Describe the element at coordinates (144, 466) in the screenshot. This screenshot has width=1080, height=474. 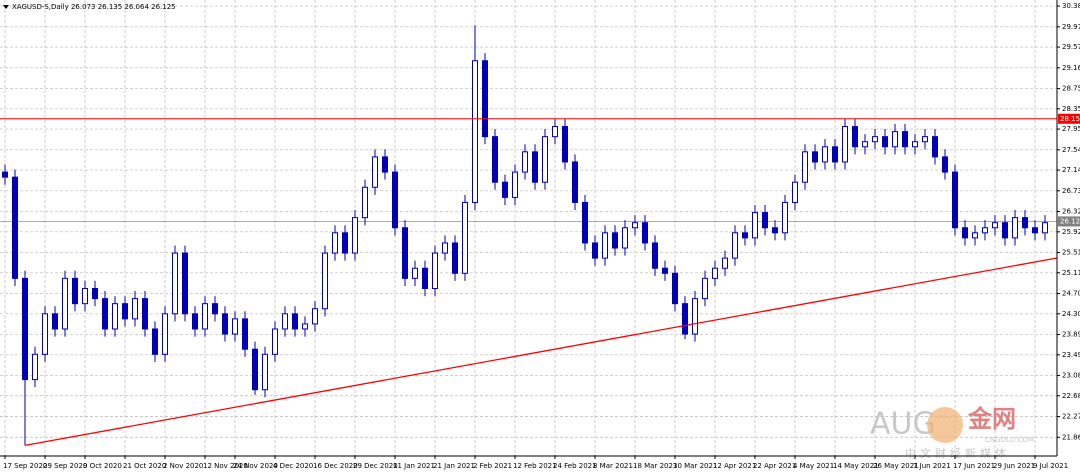
I see `x-tick-label: 21 Oct 2020` at that location.